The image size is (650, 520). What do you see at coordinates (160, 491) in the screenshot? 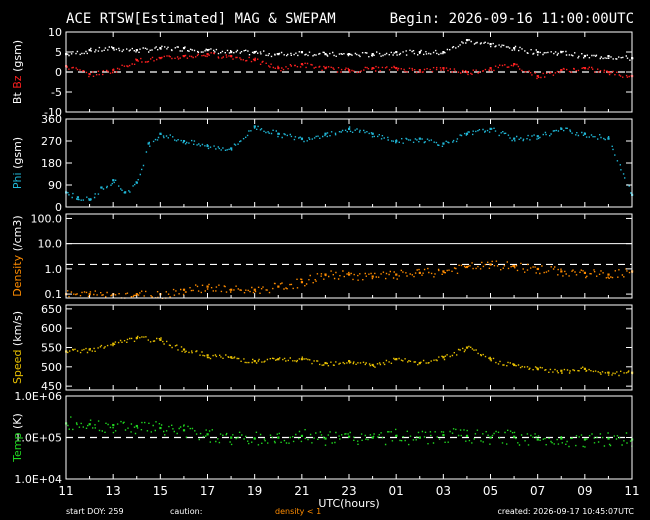
I see `x-tick-label: 15` at bounding box center [160, 491].